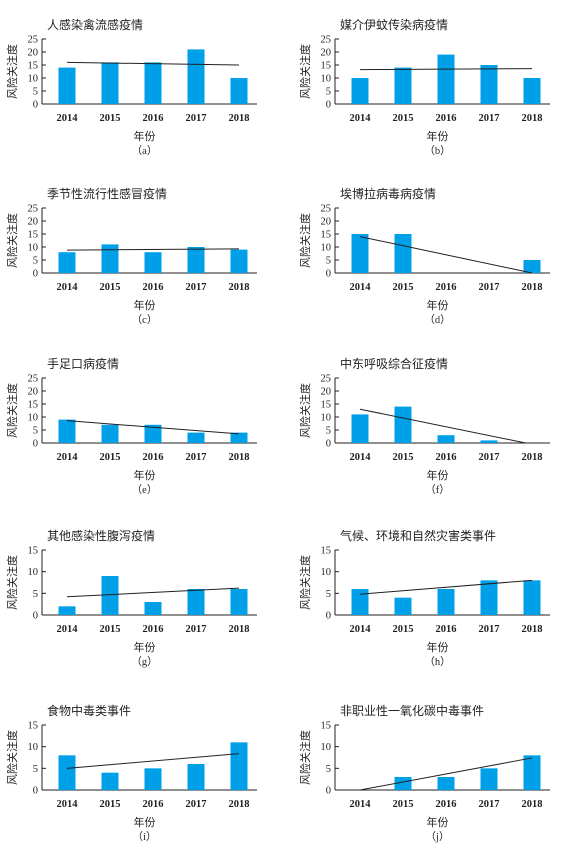  What do you see at coordinates (412, 710) in the screenshot?
I see `chart-title: 非职业性一氧化碳中毒事件` at bounding box center [412, 710].